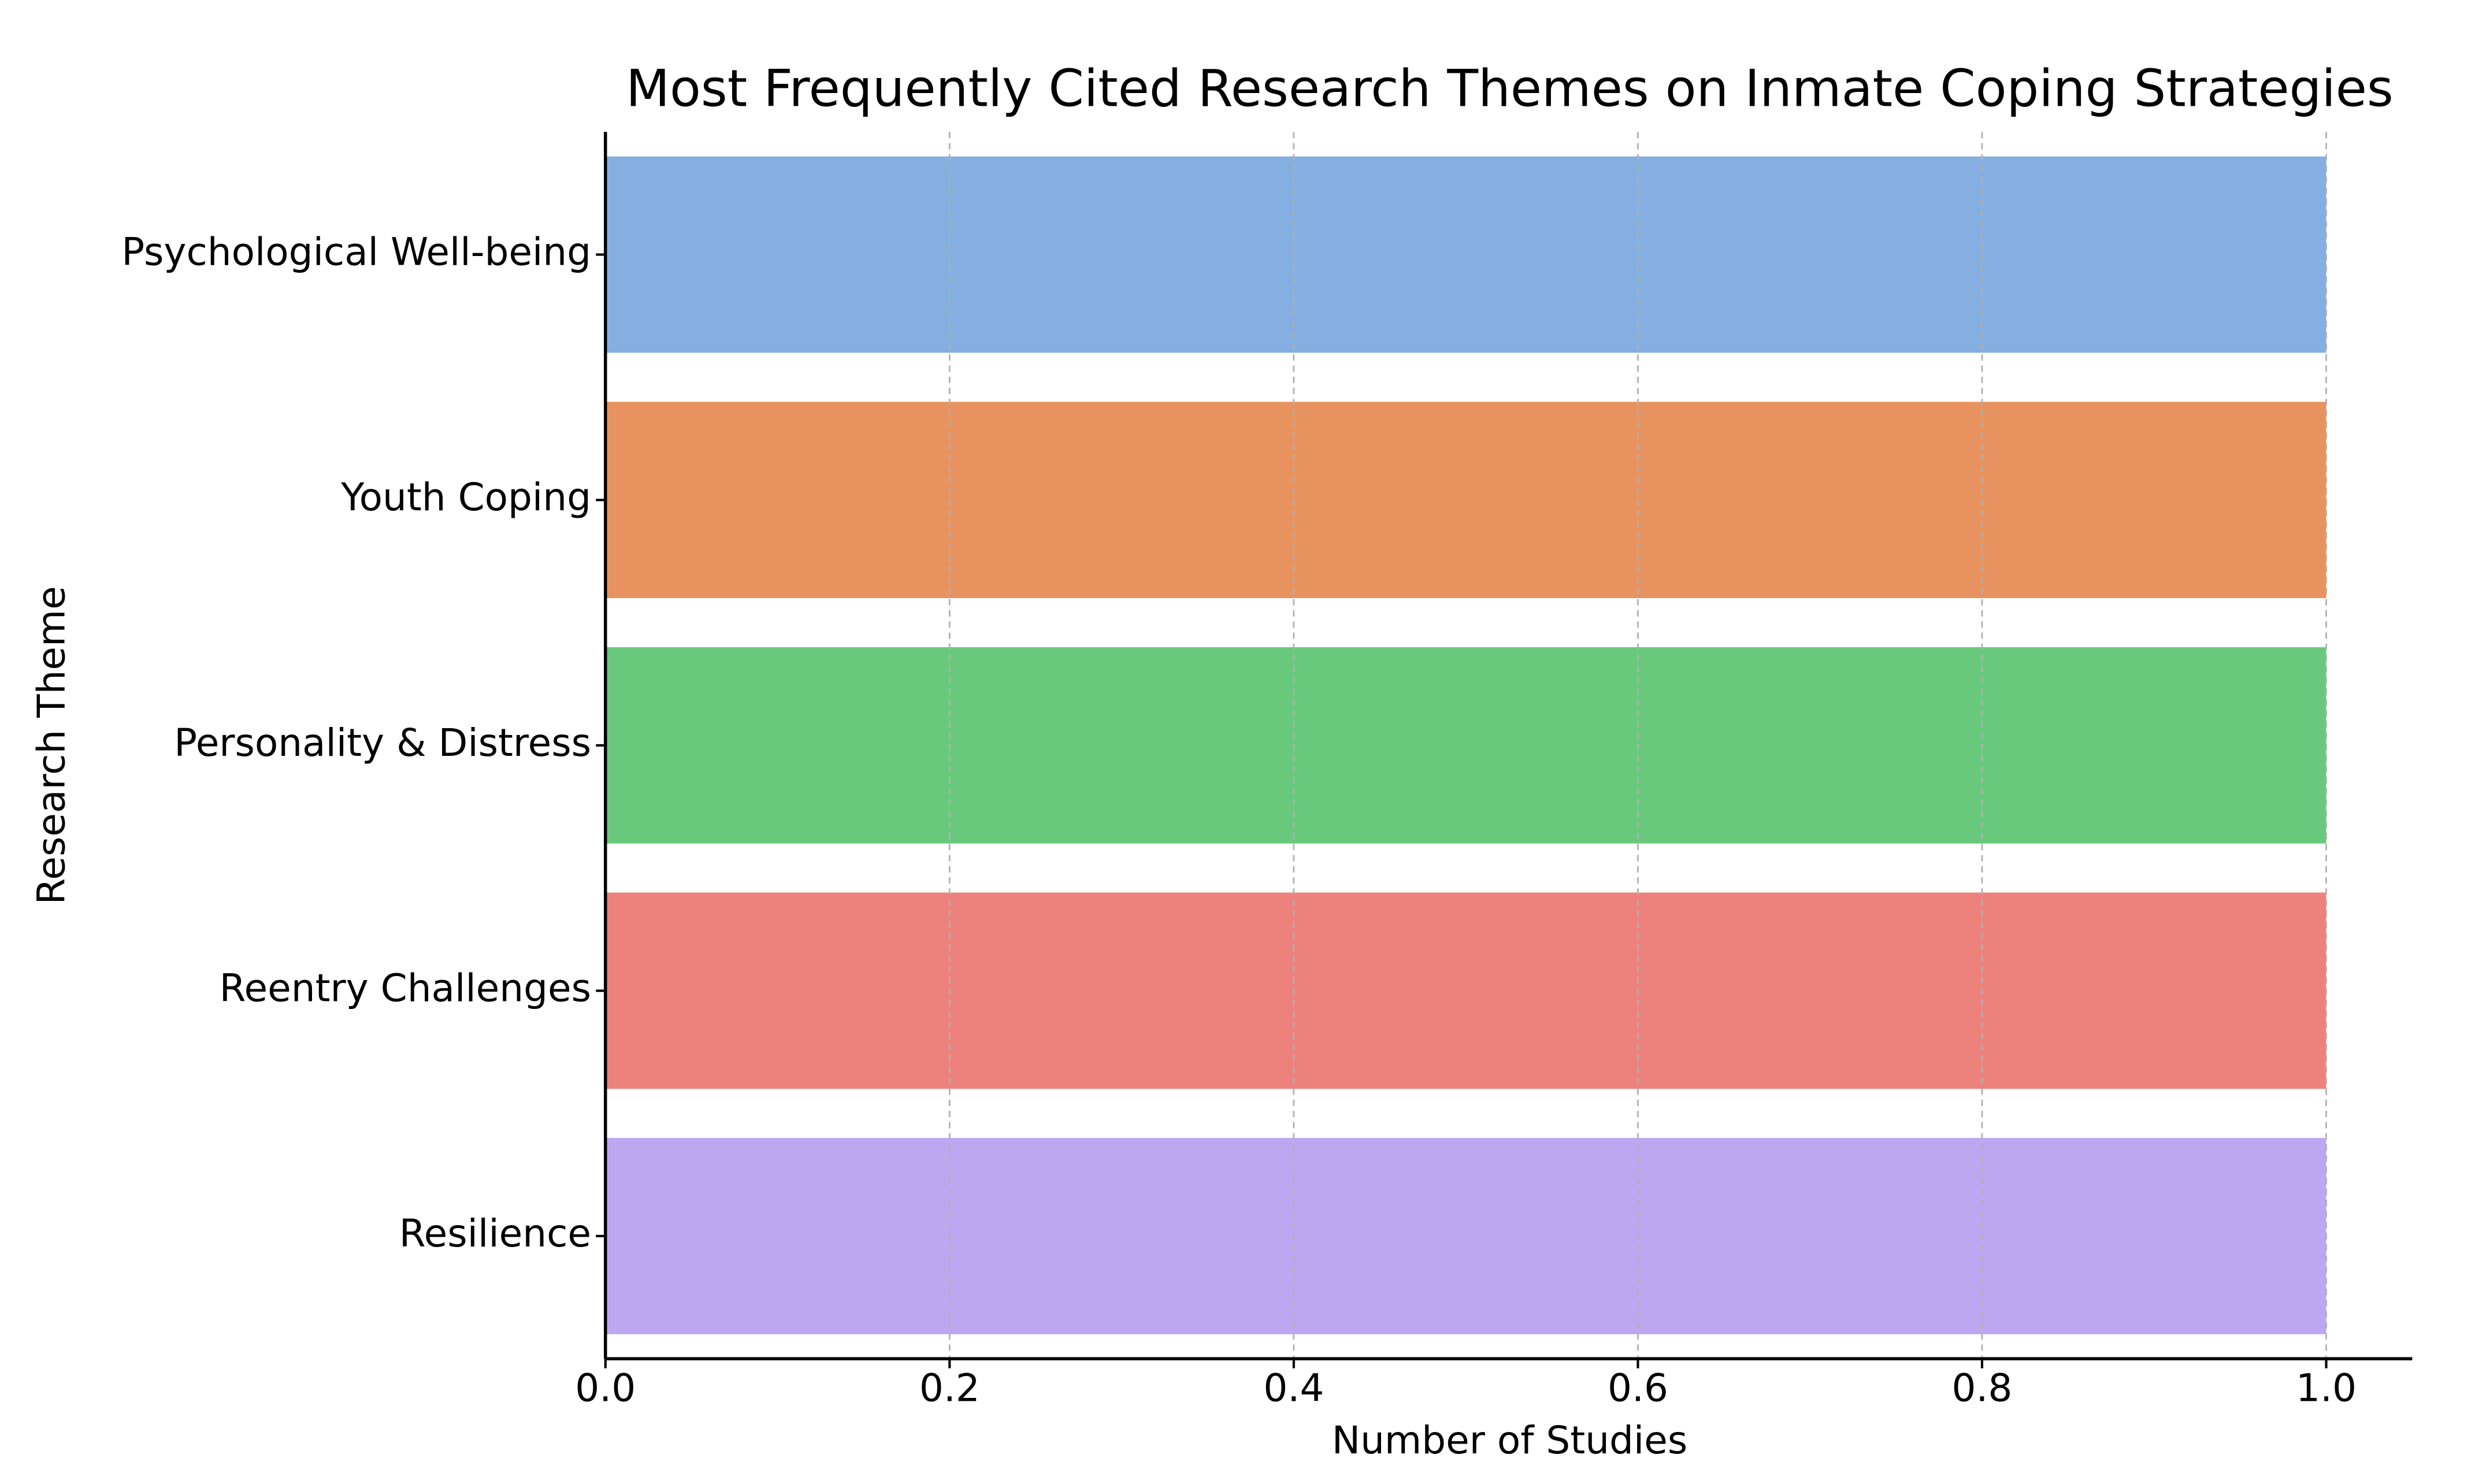  I want to click on y-tick-label: Personality & Distress, so click(383, 743).